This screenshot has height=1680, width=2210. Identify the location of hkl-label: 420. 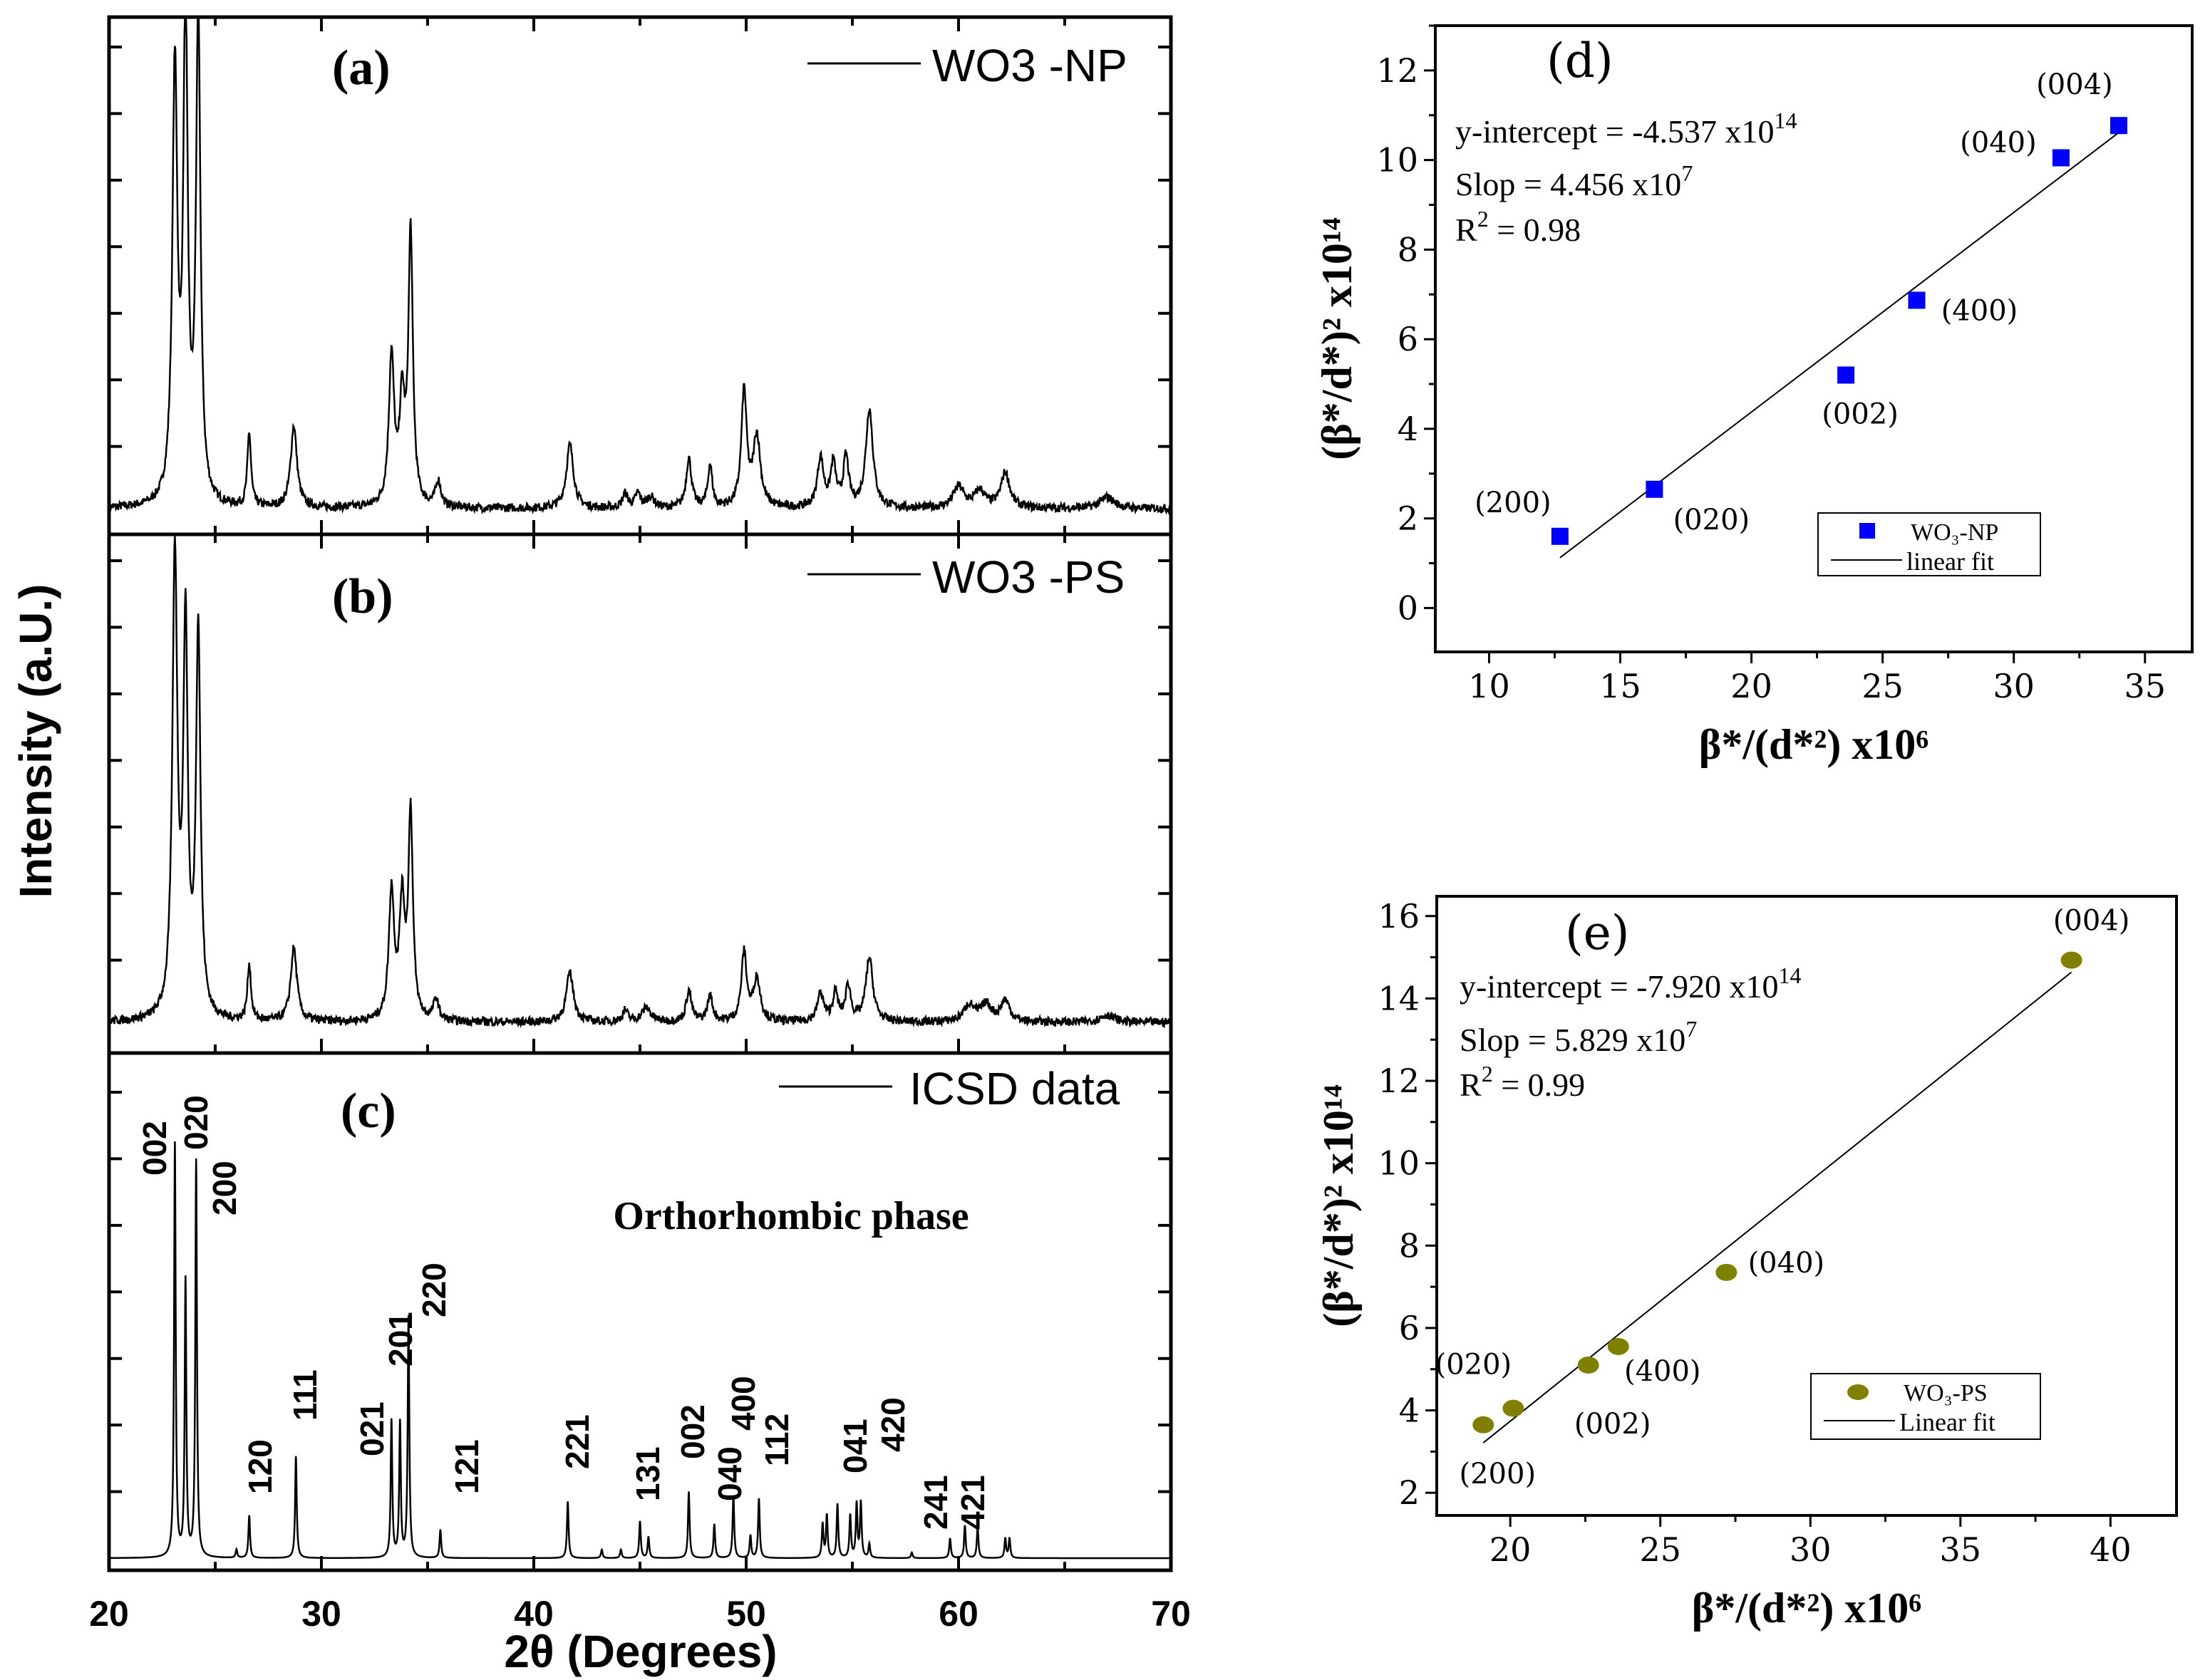
(893, 1424).